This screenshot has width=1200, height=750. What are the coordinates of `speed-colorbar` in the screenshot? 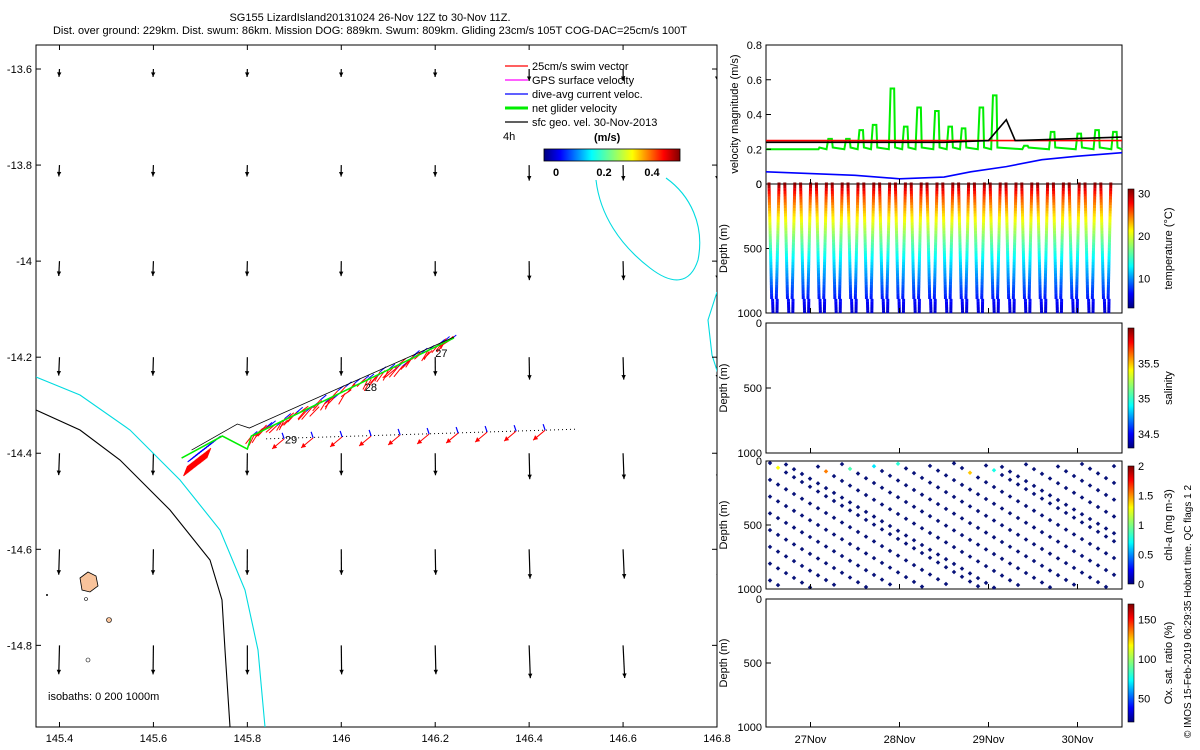 It's located at (612, 155).